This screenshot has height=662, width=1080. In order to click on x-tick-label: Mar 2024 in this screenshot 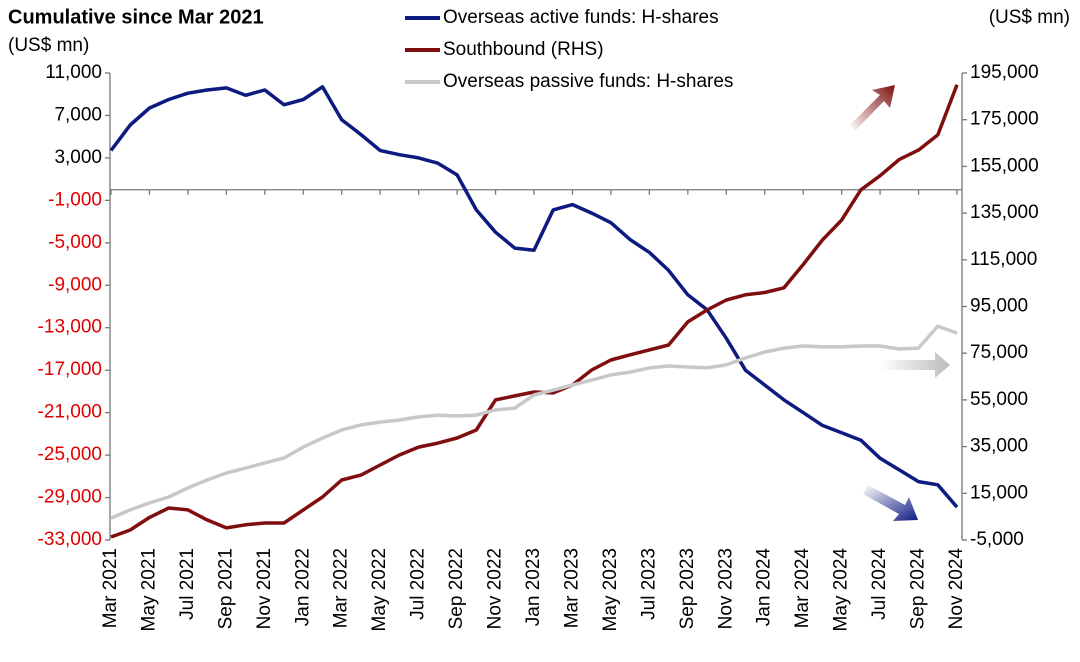, I will do `click(802, 588)`.